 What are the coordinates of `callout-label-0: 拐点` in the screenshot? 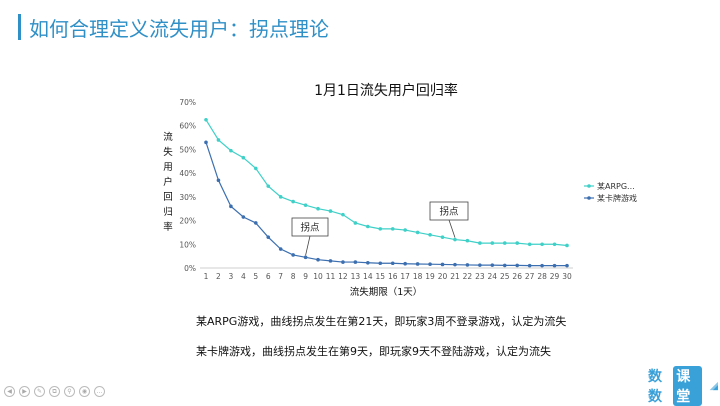 It's located at (310, 228).